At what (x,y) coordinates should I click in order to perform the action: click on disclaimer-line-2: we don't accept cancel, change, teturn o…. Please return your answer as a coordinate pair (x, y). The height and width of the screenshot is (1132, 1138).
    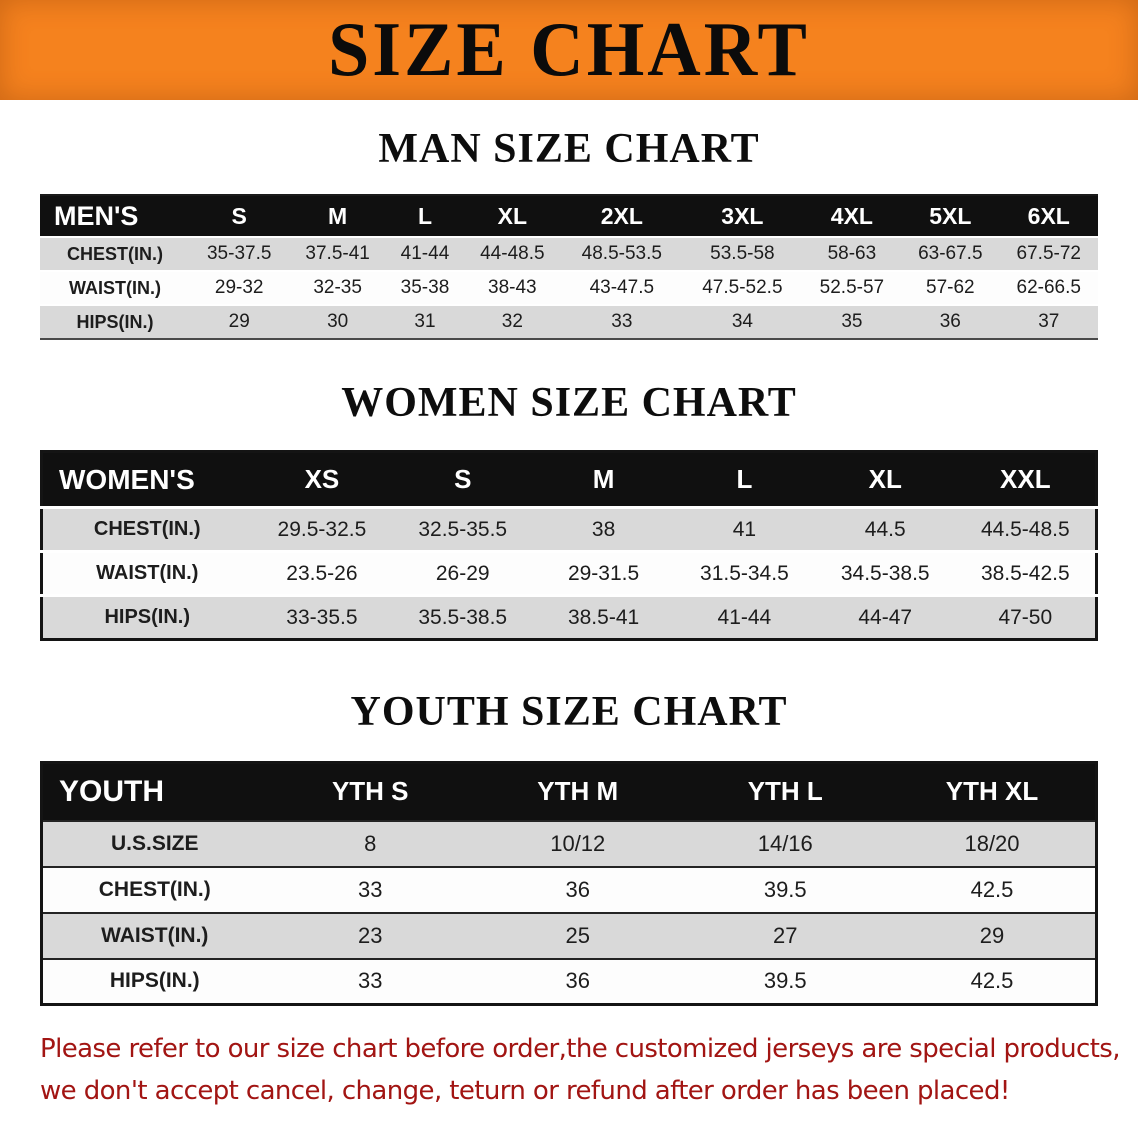
    Looking at the image, I should click on (525, 1091).